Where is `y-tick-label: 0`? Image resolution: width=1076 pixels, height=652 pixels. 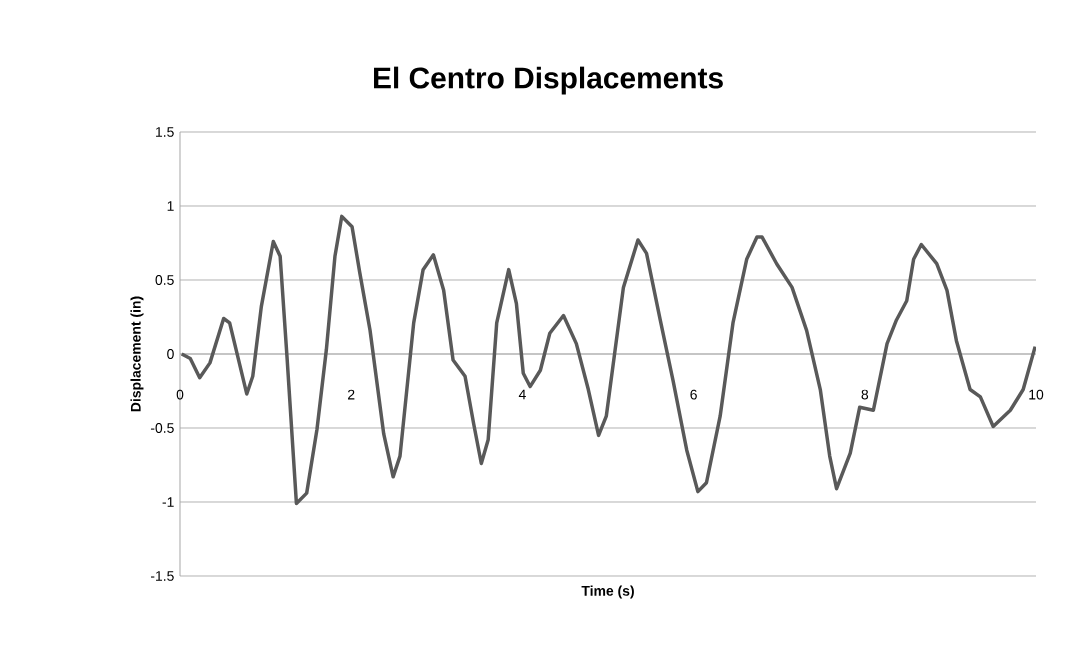
y-tick-label: 0 is located at coordinates (170, 354).